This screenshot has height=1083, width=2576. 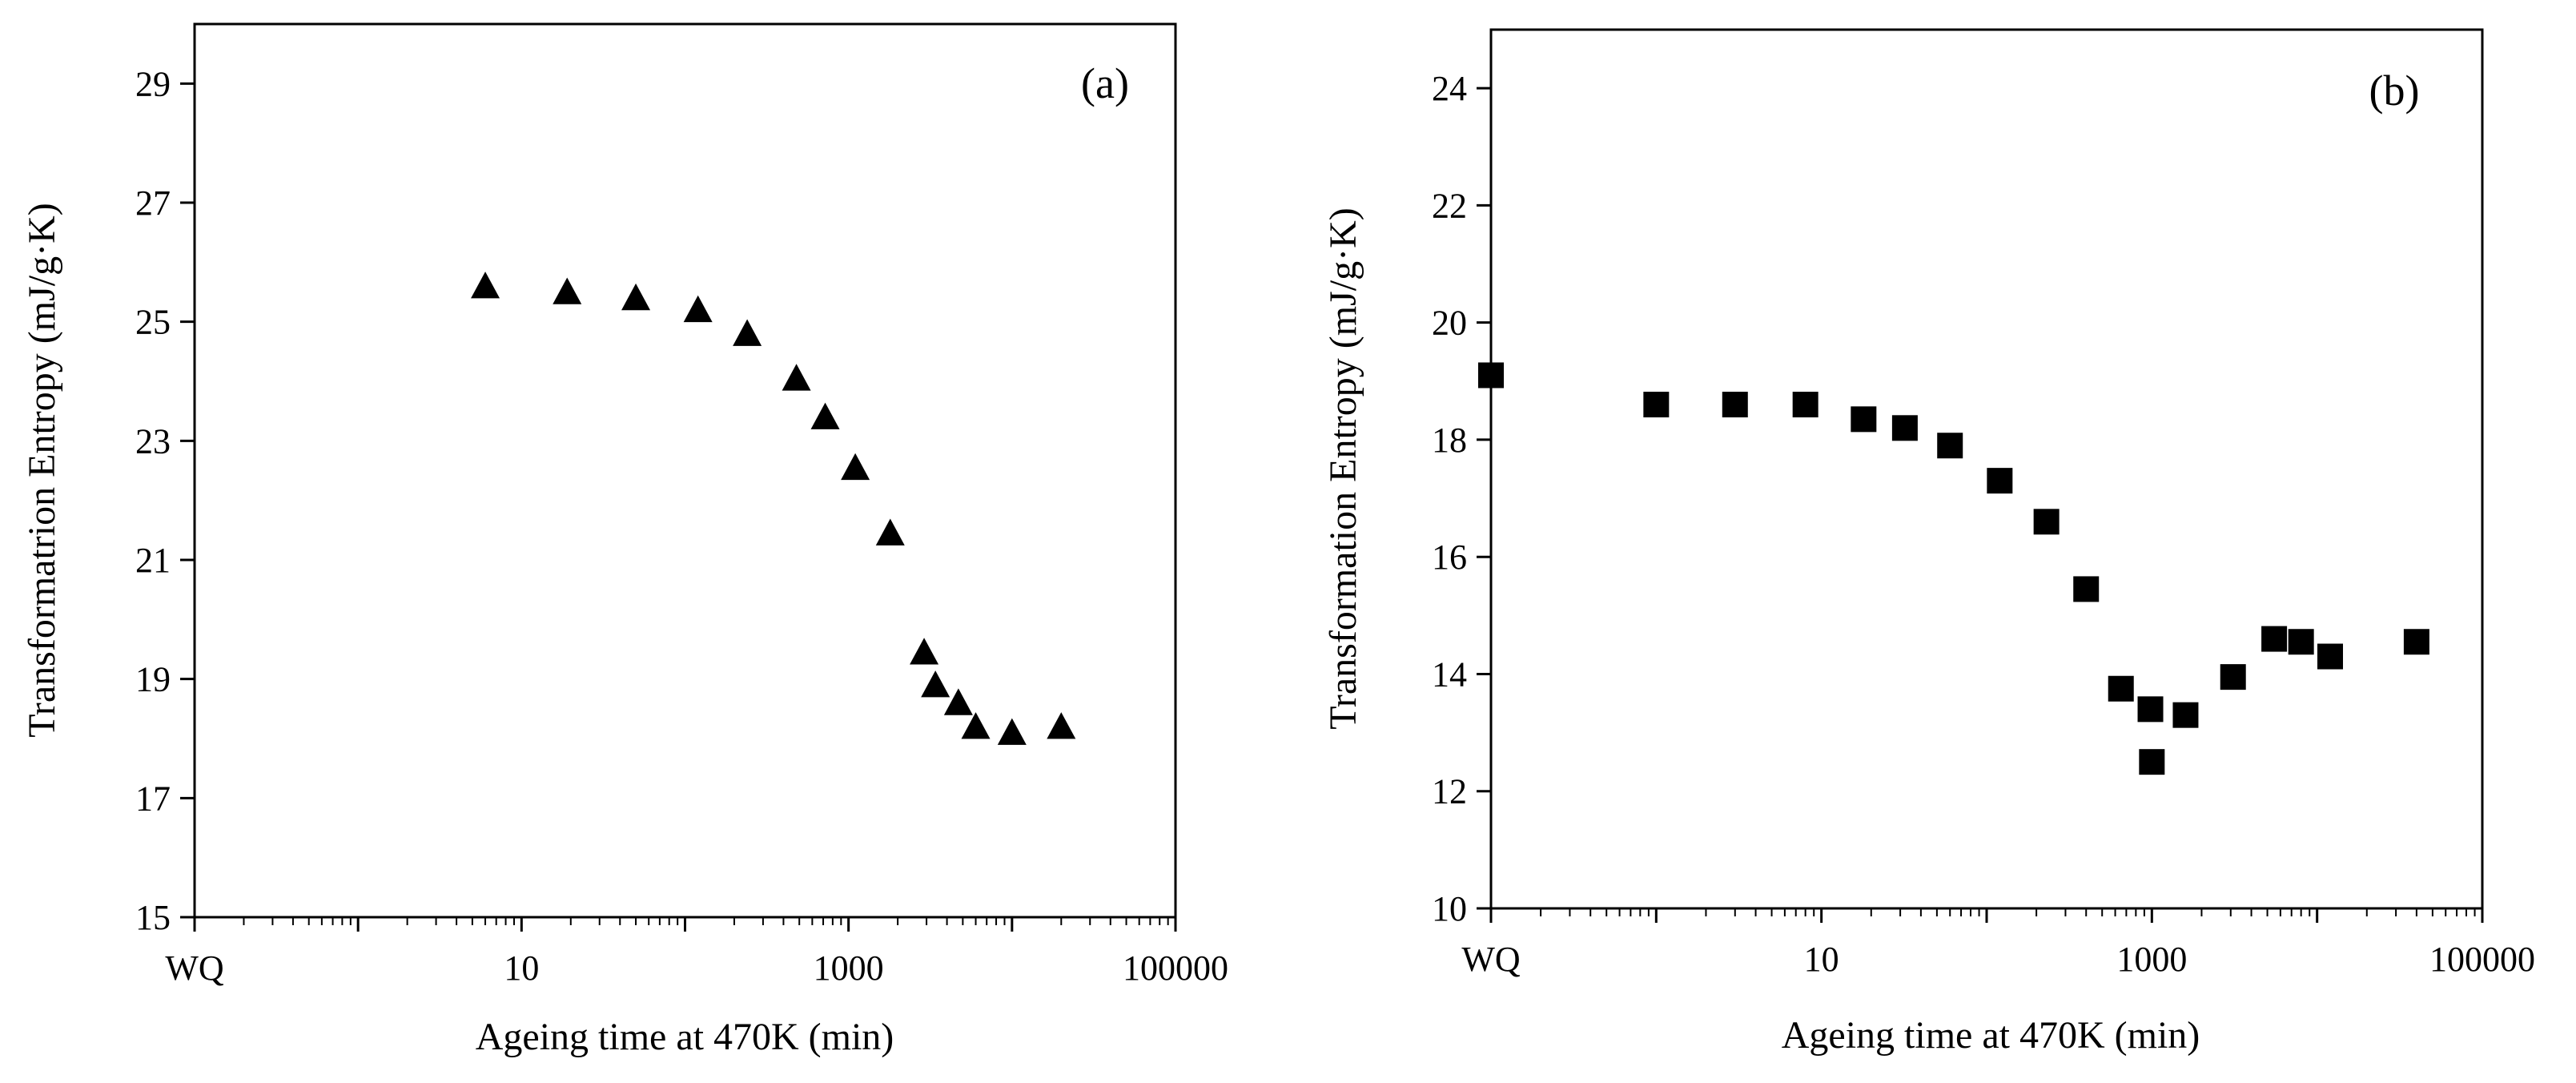 What do you see at coordinates (685, 1037) in the screenshot?
I see `panel-a-x-axis-title: Ageing time at 470K (min)` at bounding box center [685, 1037].